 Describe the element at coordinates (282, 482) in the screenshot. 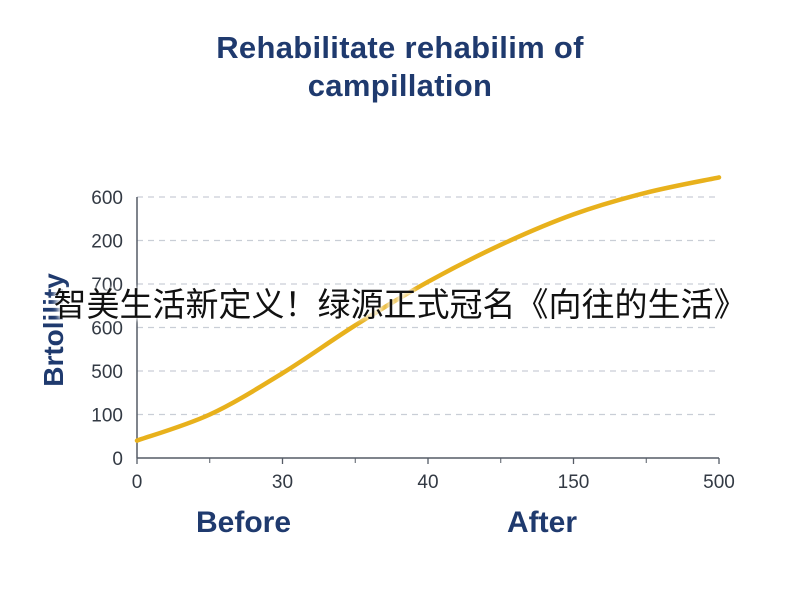

I see `x-tick-label-1: 30` at that location.